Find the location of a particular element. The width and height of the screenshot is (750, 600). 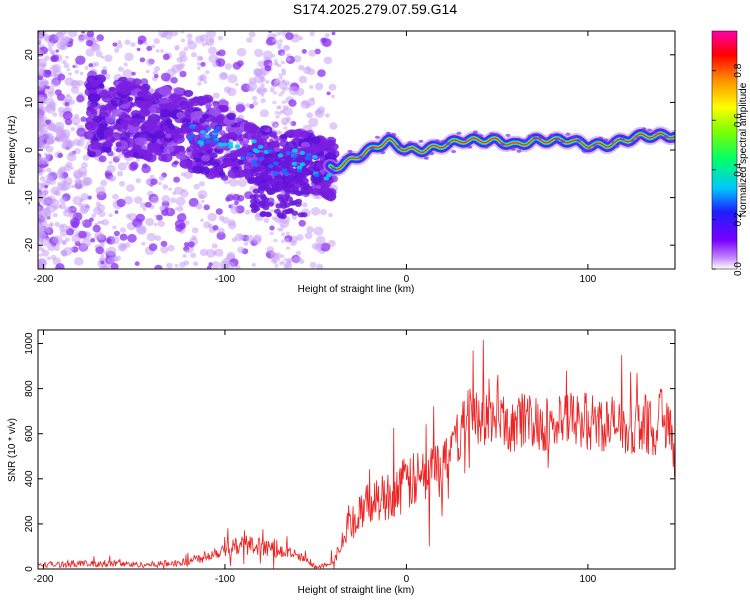

colorbar-tick-label: 0.0 is located at coordinates (738, 269).